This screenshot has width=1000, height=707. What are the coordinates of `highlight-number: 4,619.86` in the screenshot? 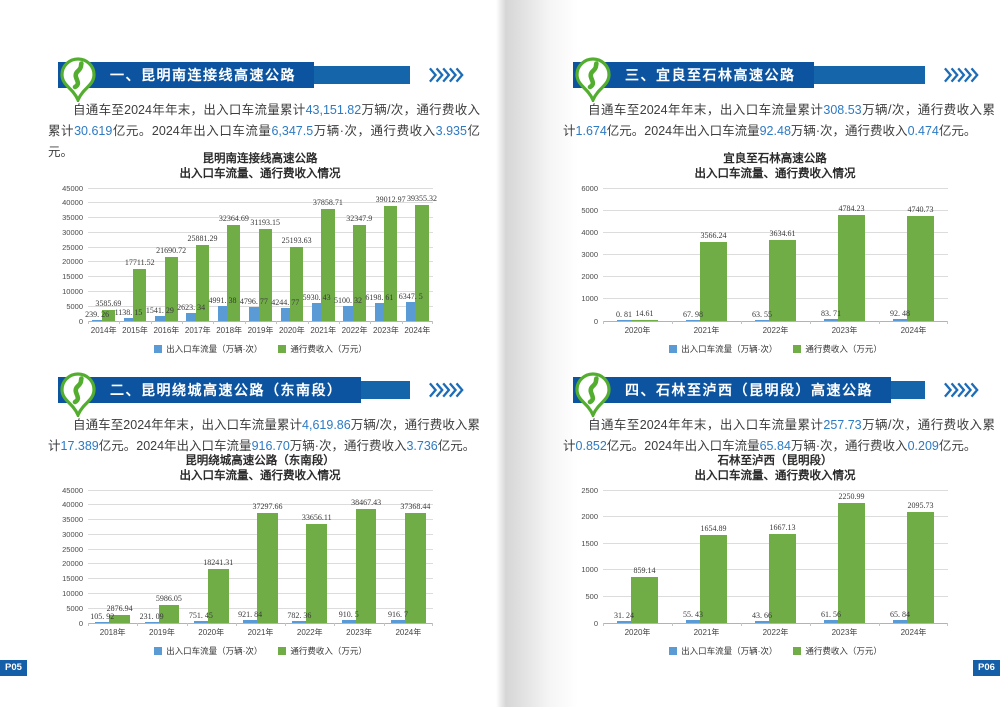 It's located at (326, 425).